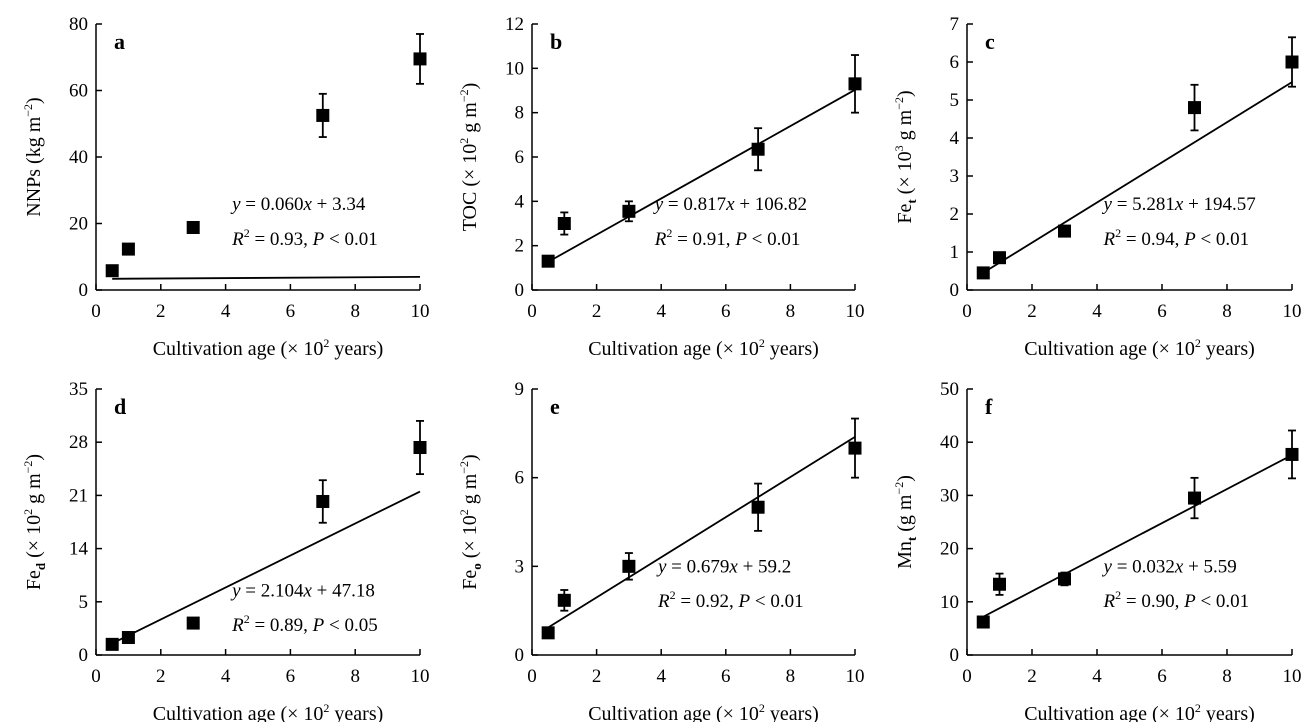 This screenshot has height=722, width=1304. Describe the element at coordinates (84, 602) in the screenshot. I see `y-tick-label: 5` at that location.